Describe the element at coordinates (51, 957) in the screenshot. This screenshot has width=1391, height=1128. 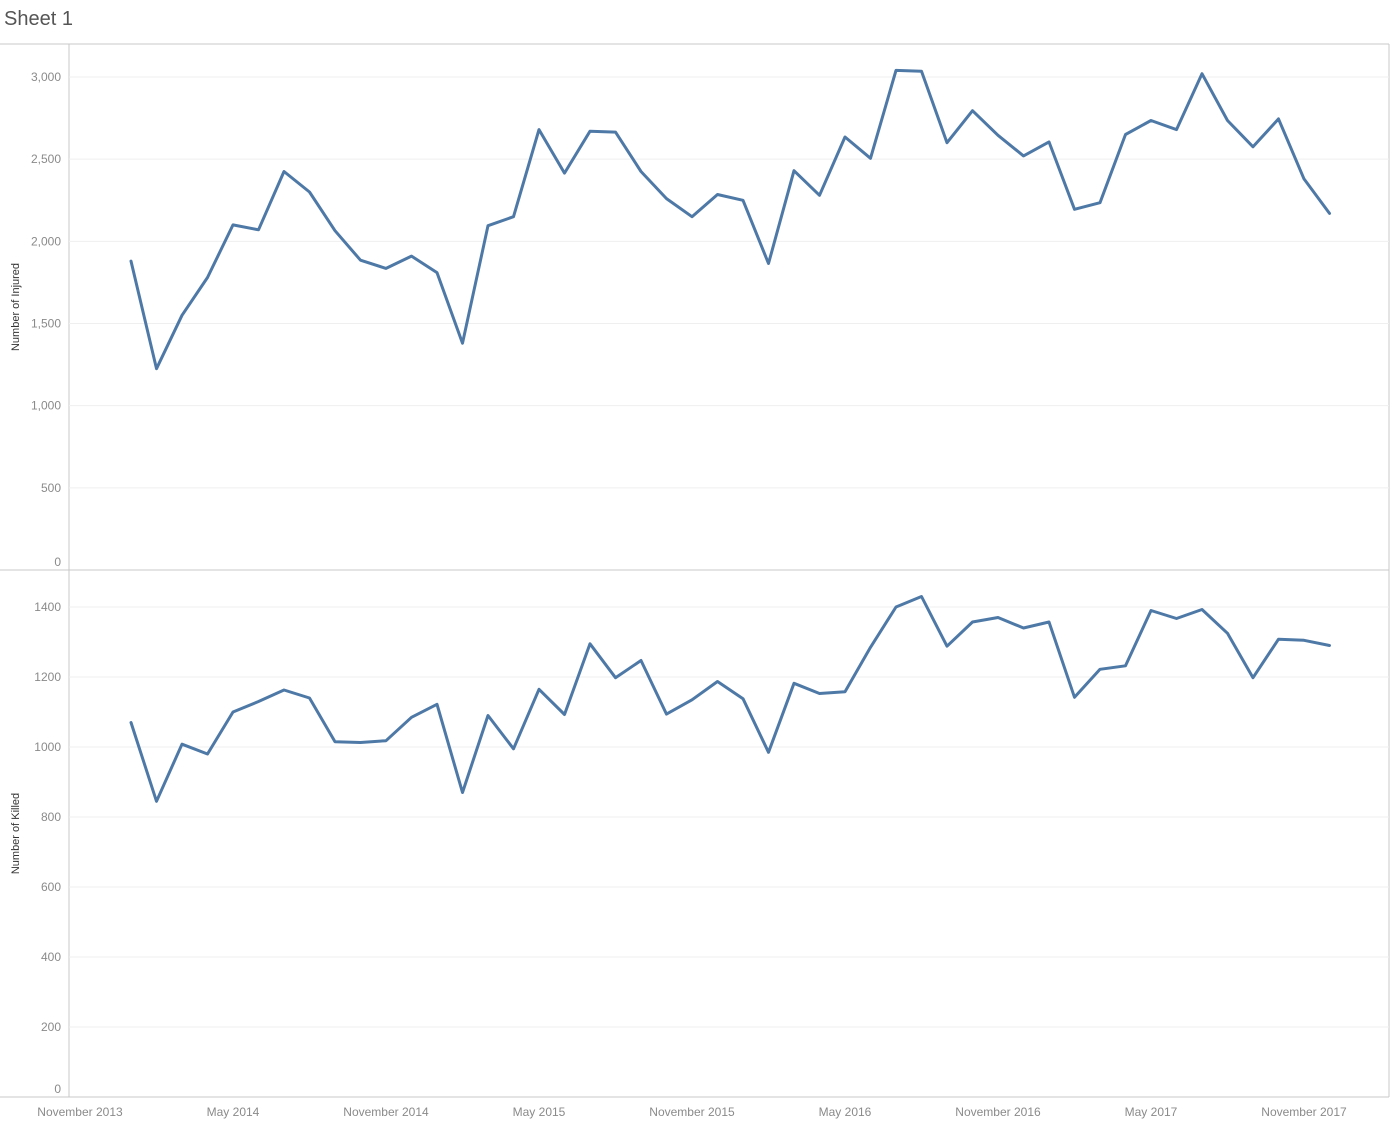
I see `y-tick-label: 400` at that location.